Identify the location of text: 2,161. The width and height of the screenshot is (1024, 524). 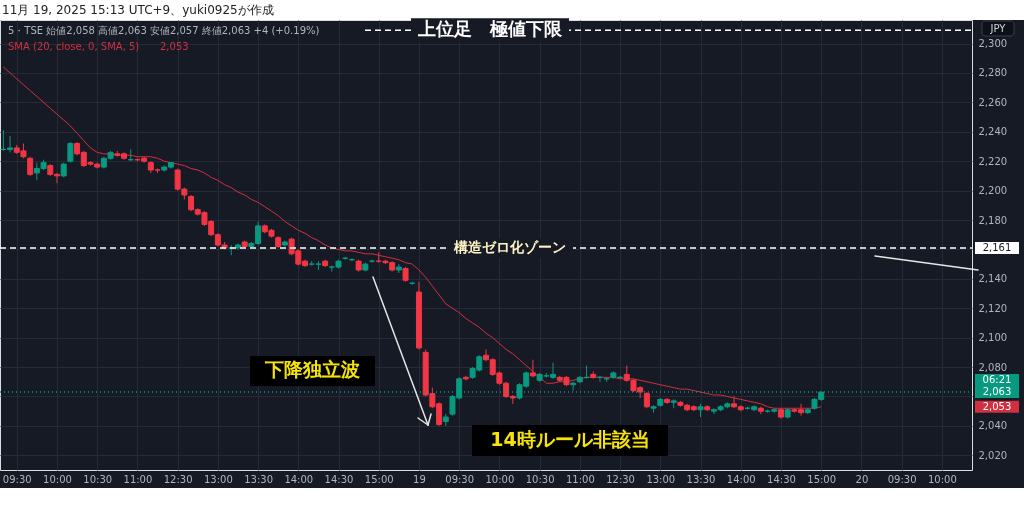
(997, 247).